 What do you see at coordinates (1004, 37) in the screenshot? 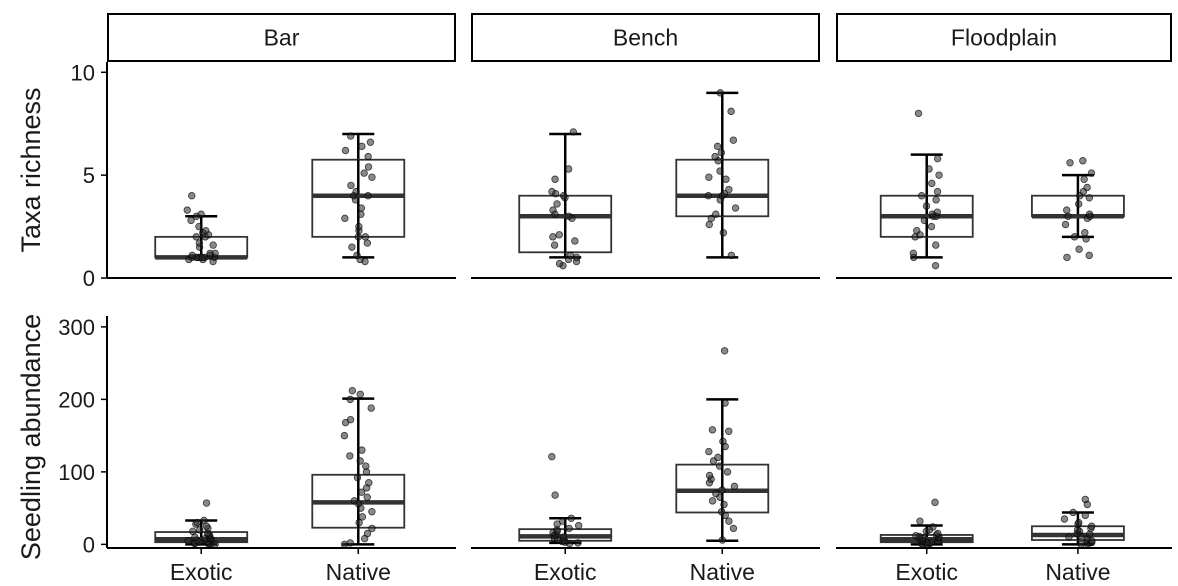
I see `facet-strip-floodplain` at bounding box center [1004, 37].